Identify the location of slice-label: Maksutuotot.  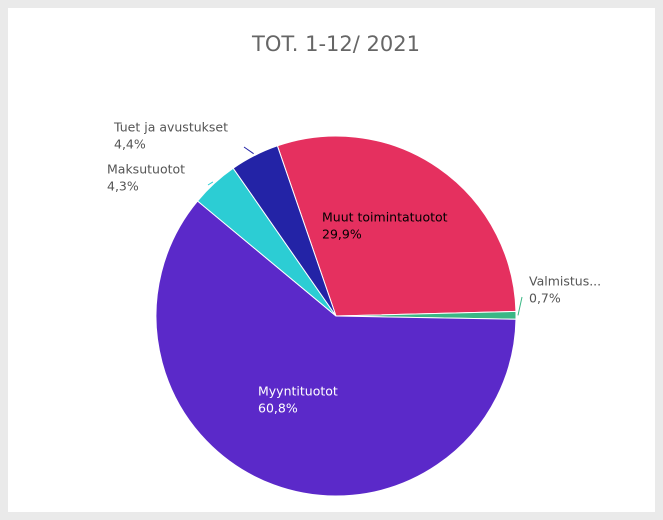
(146, 169).